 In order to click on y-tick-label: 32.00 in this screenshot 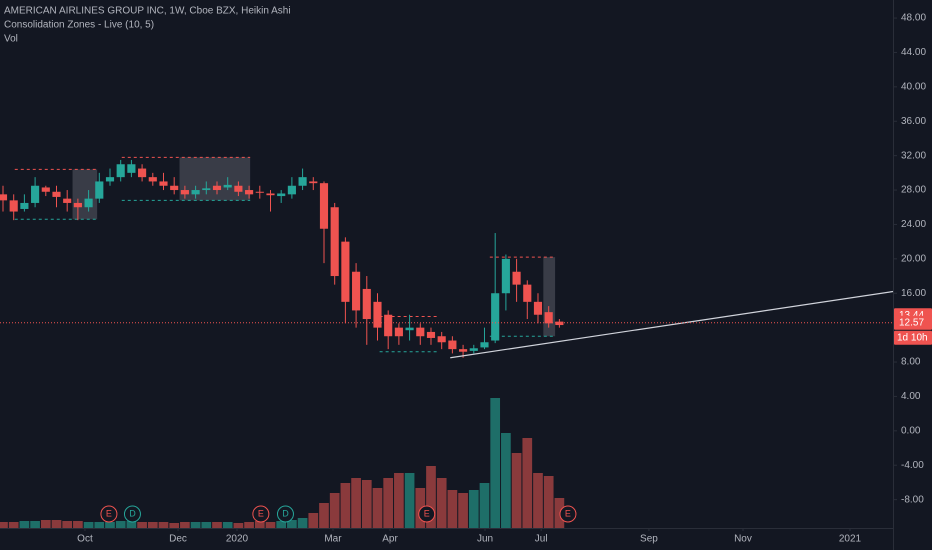, I will do `click(913, 155)`.